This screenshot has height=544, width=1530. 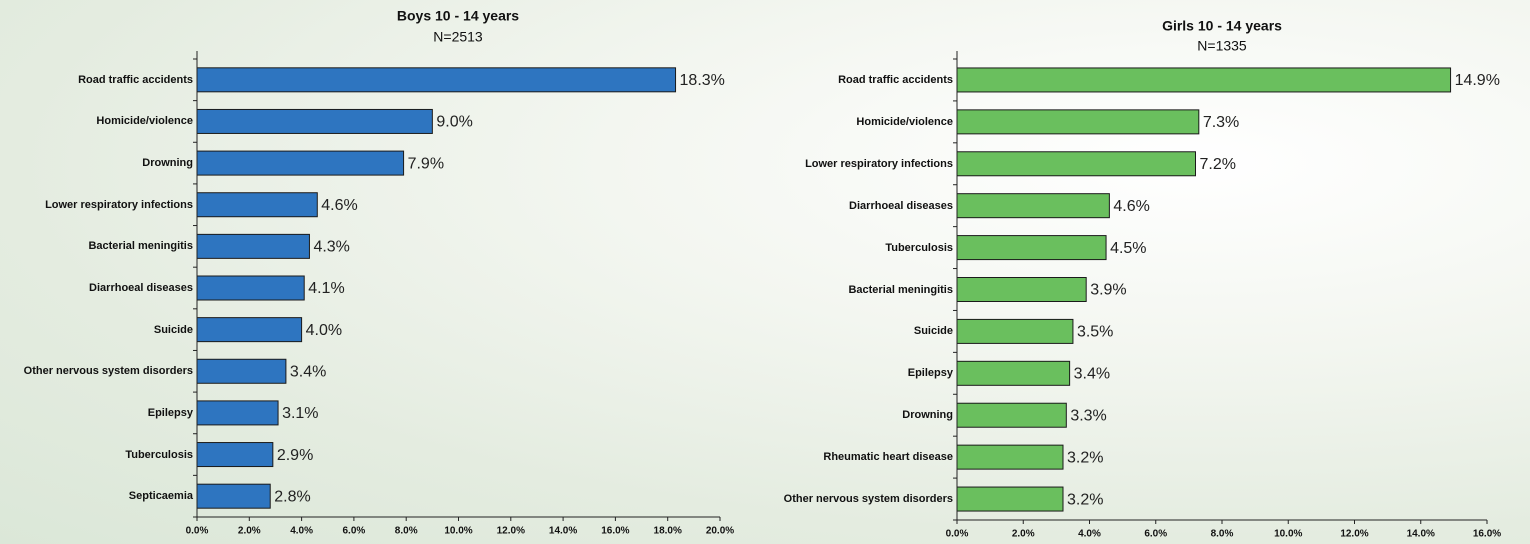 What do you see at coordinates (1222, 26) in the screenshot?
I see `chart-title: Girls 10 - 14 years` at bounding box center [1222, 26].